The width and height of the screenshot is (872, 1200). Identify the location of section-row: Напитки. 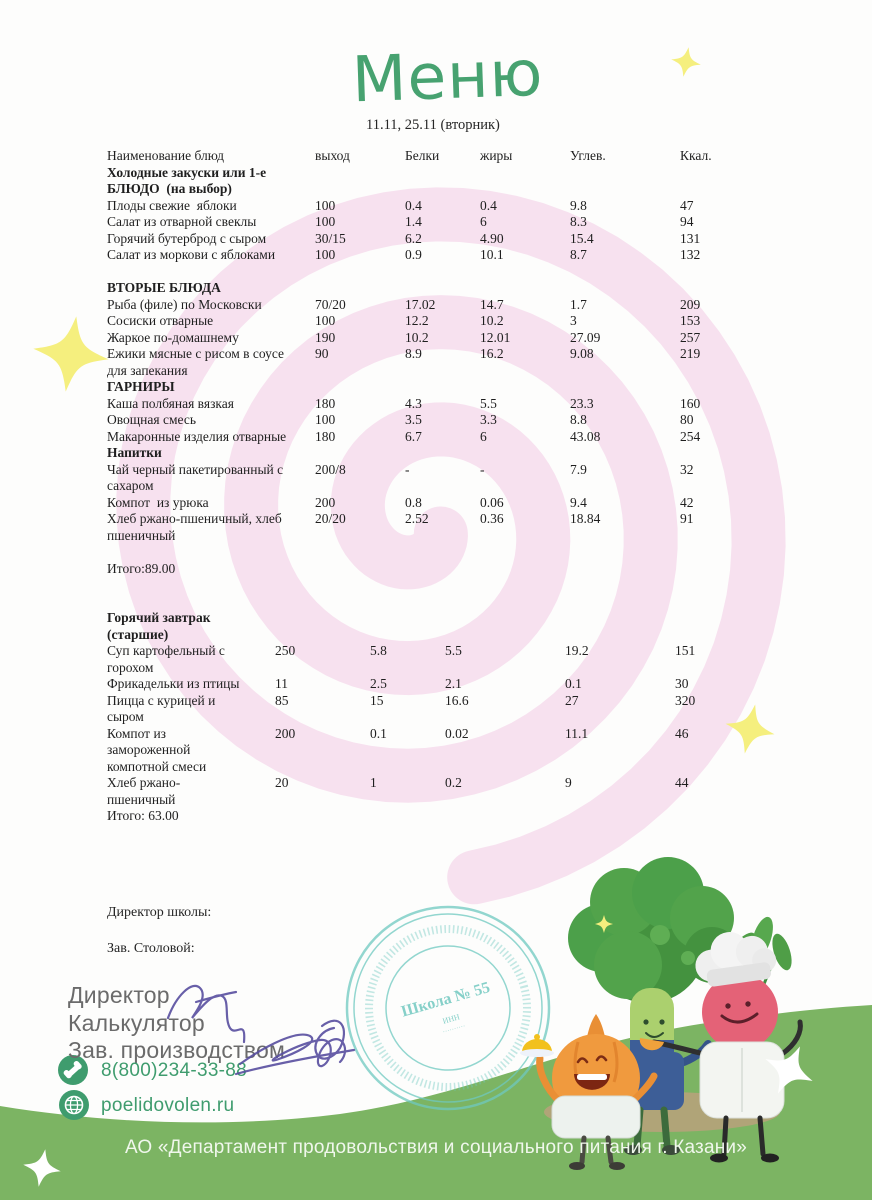
(447, 453).